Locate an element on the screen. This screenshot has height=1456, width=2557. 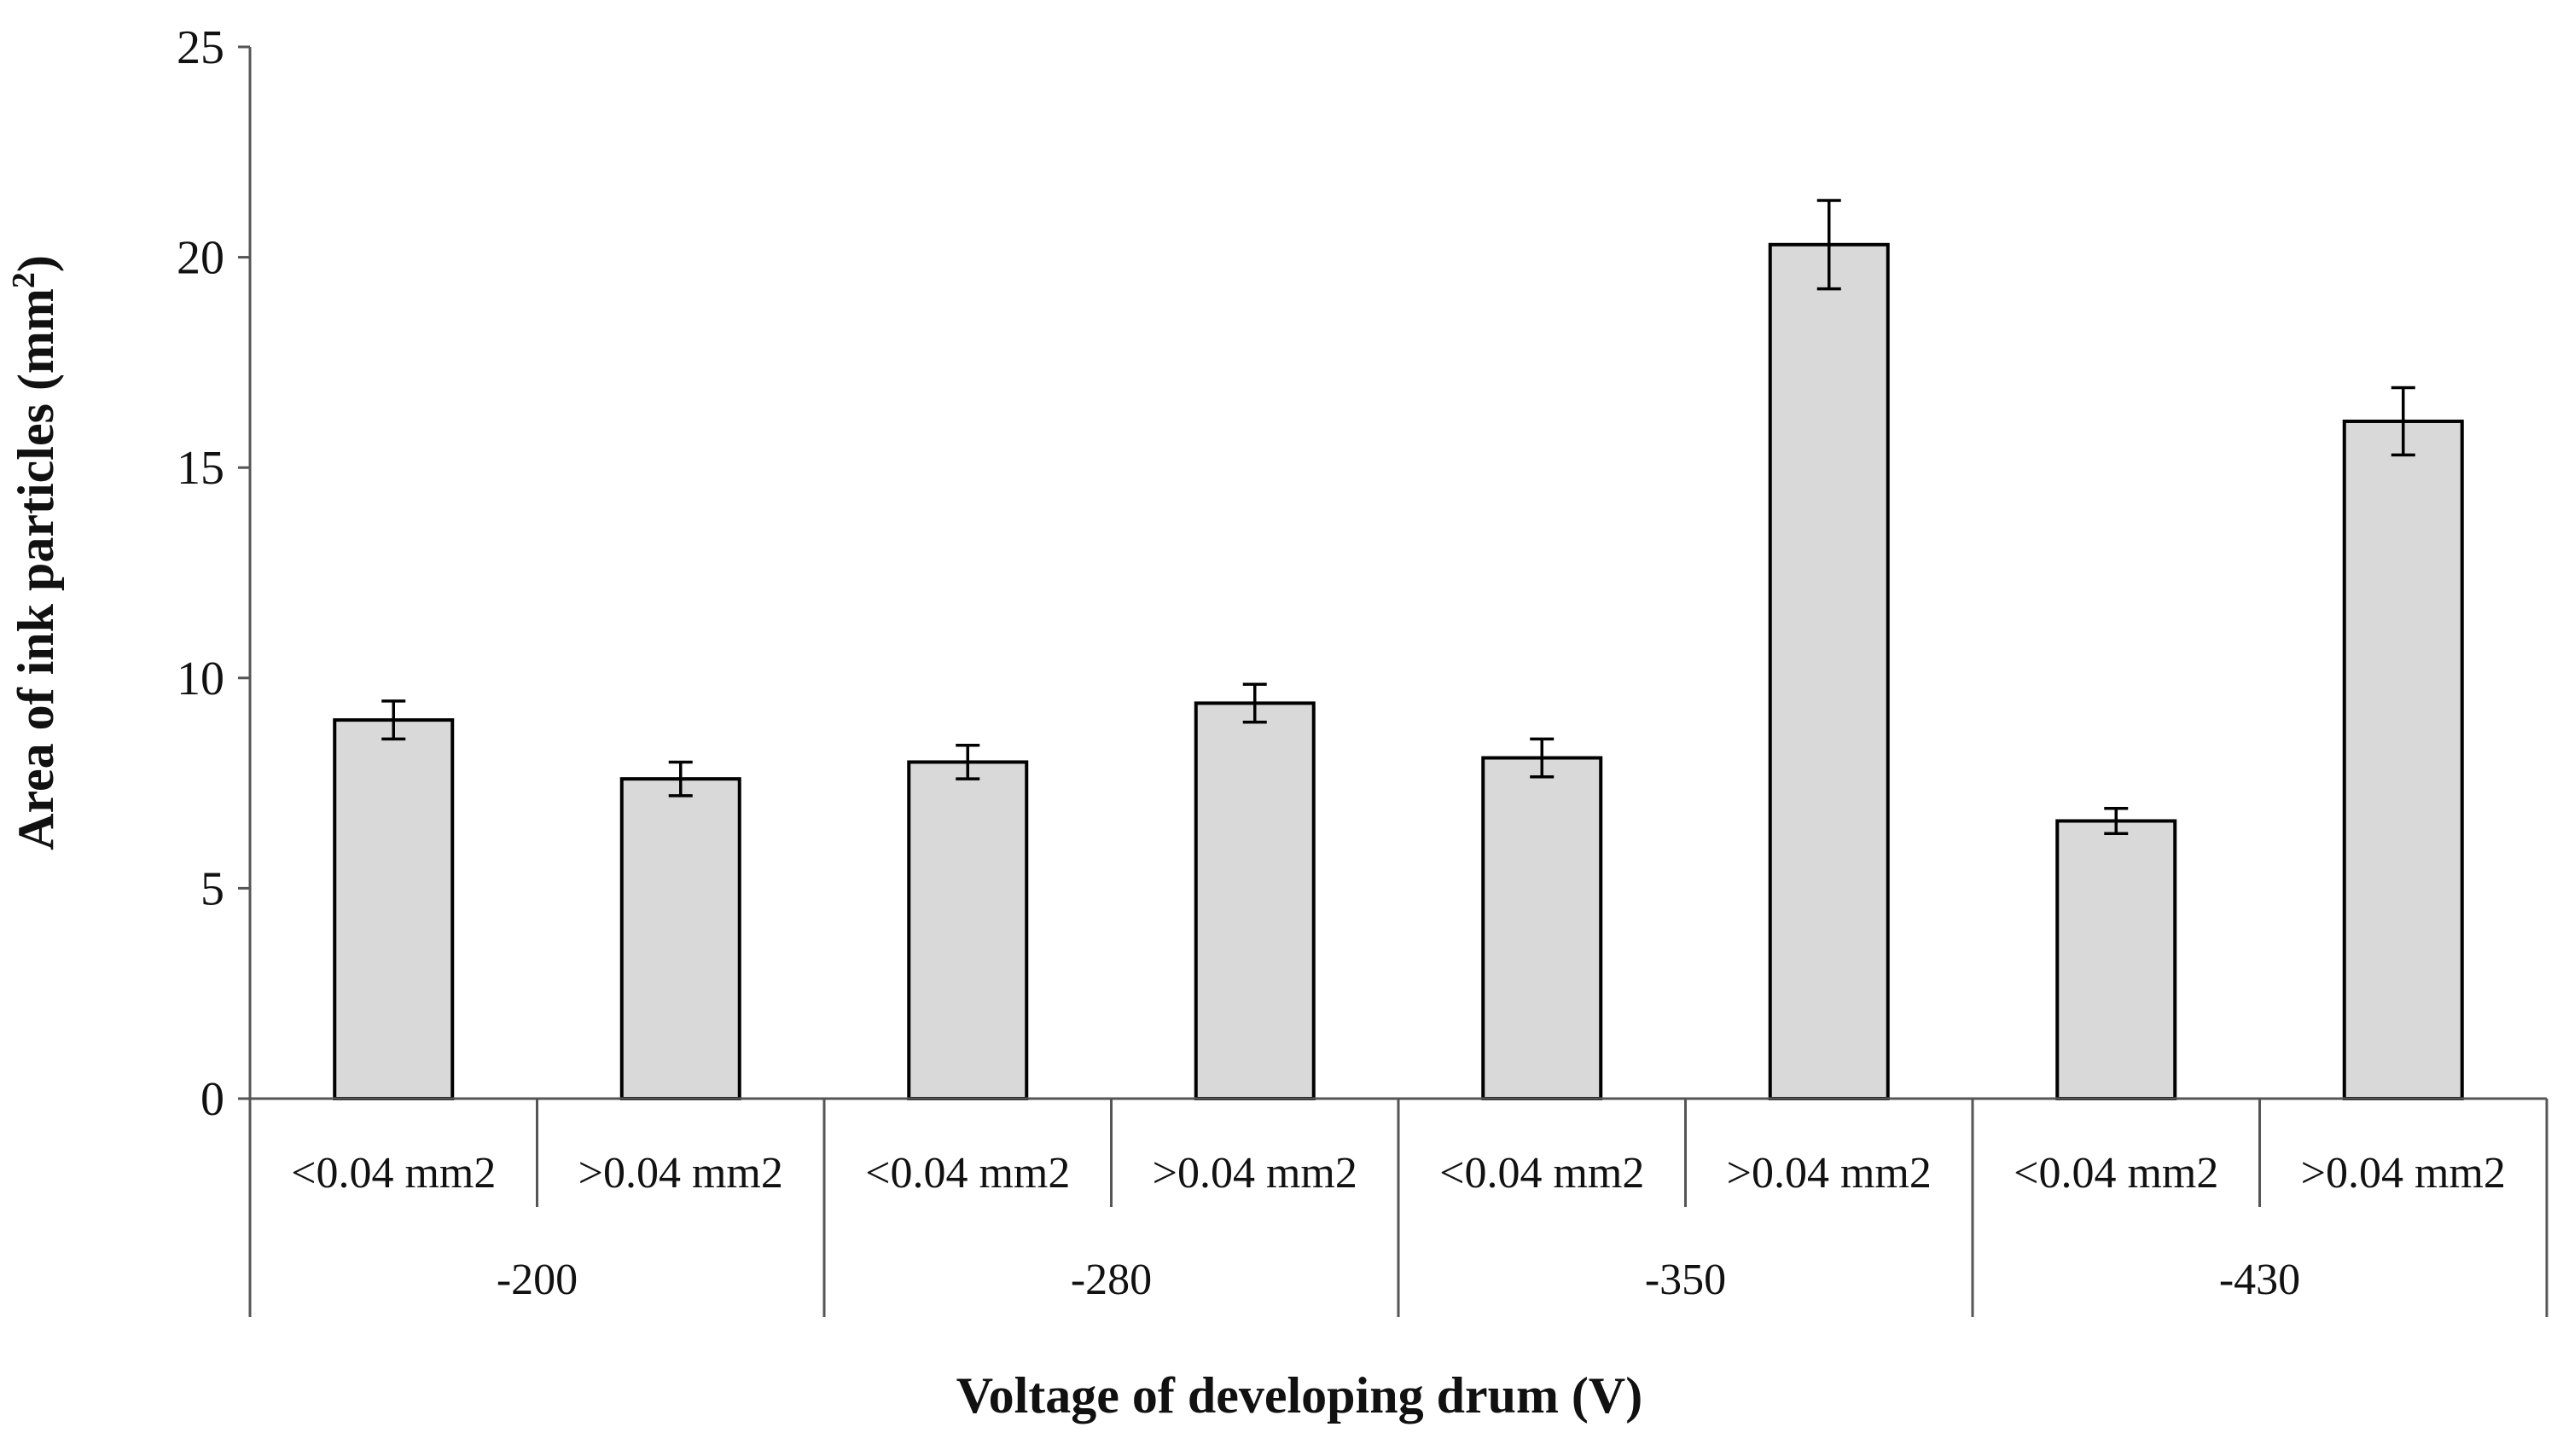
y-tick-label: 0 is located at coordinates (212, 1099).